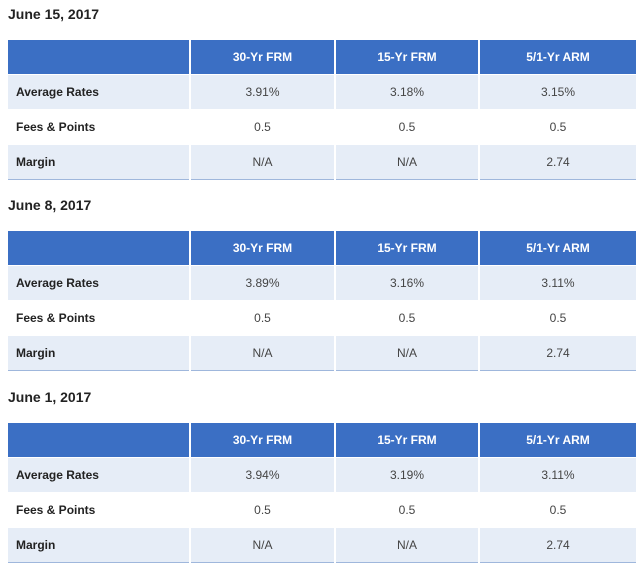 Image resolution: width=643 pixels, height=574 pixels. I want to click on cell-15yr: 3.18%, so click(406, 92).